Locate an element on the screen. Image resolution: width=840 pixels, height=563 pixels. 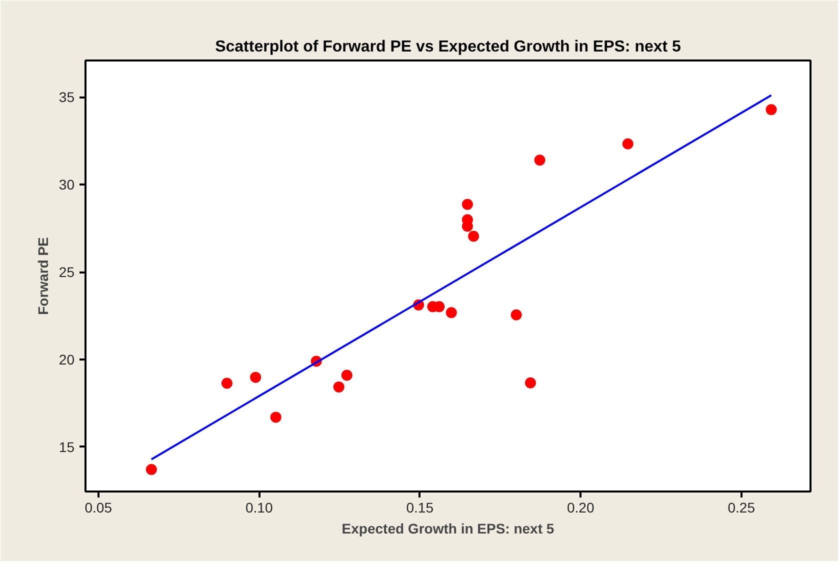
y-tick-label: 30 is located at coordinates (66, 184).